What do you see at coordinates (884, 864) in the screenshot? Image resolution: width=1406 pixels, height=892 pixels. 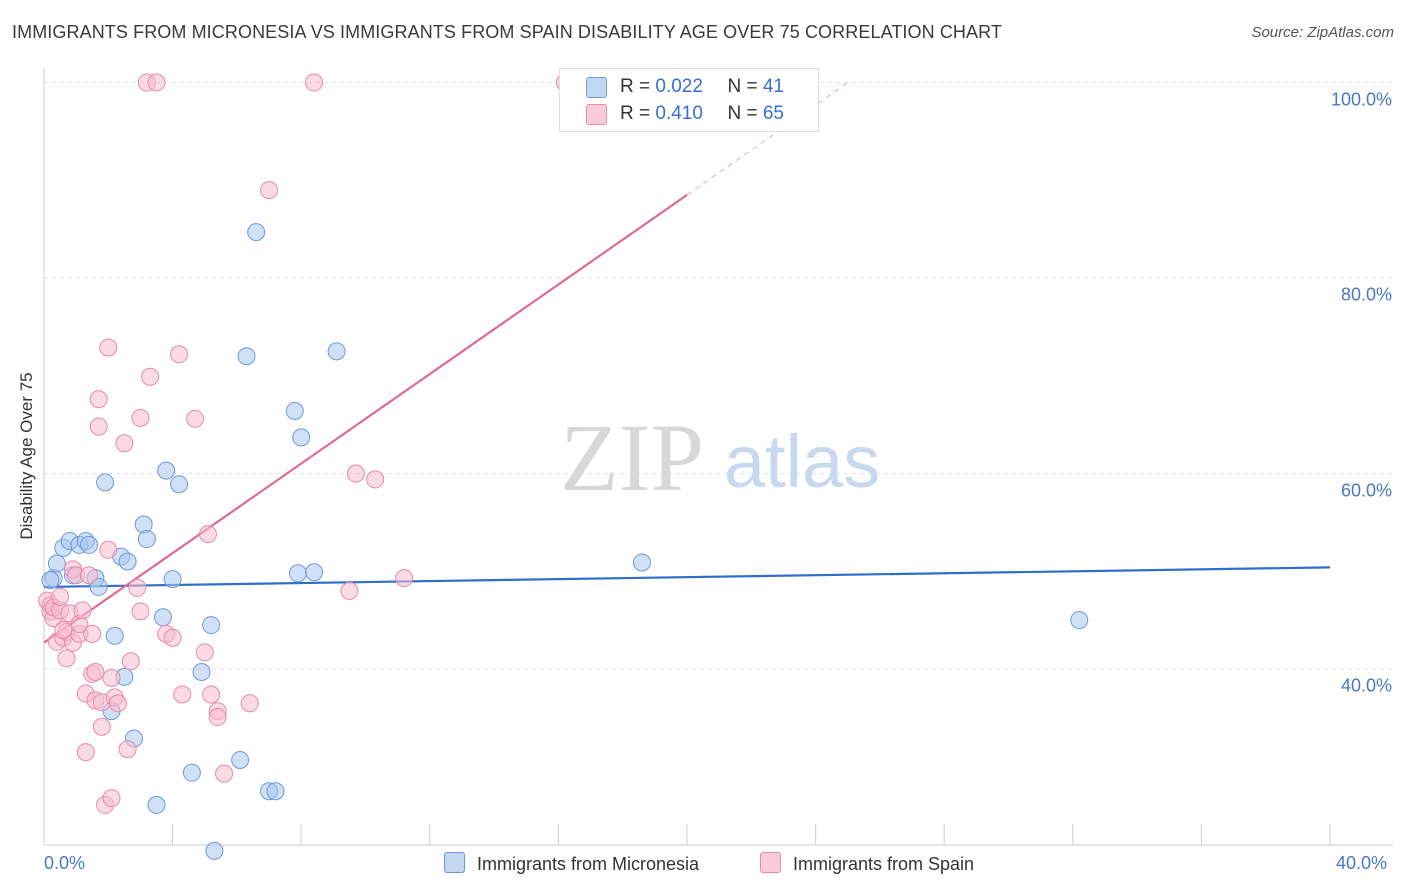 I see `legend-label: Immigrants from Spain` at bounding box center [884, 864].